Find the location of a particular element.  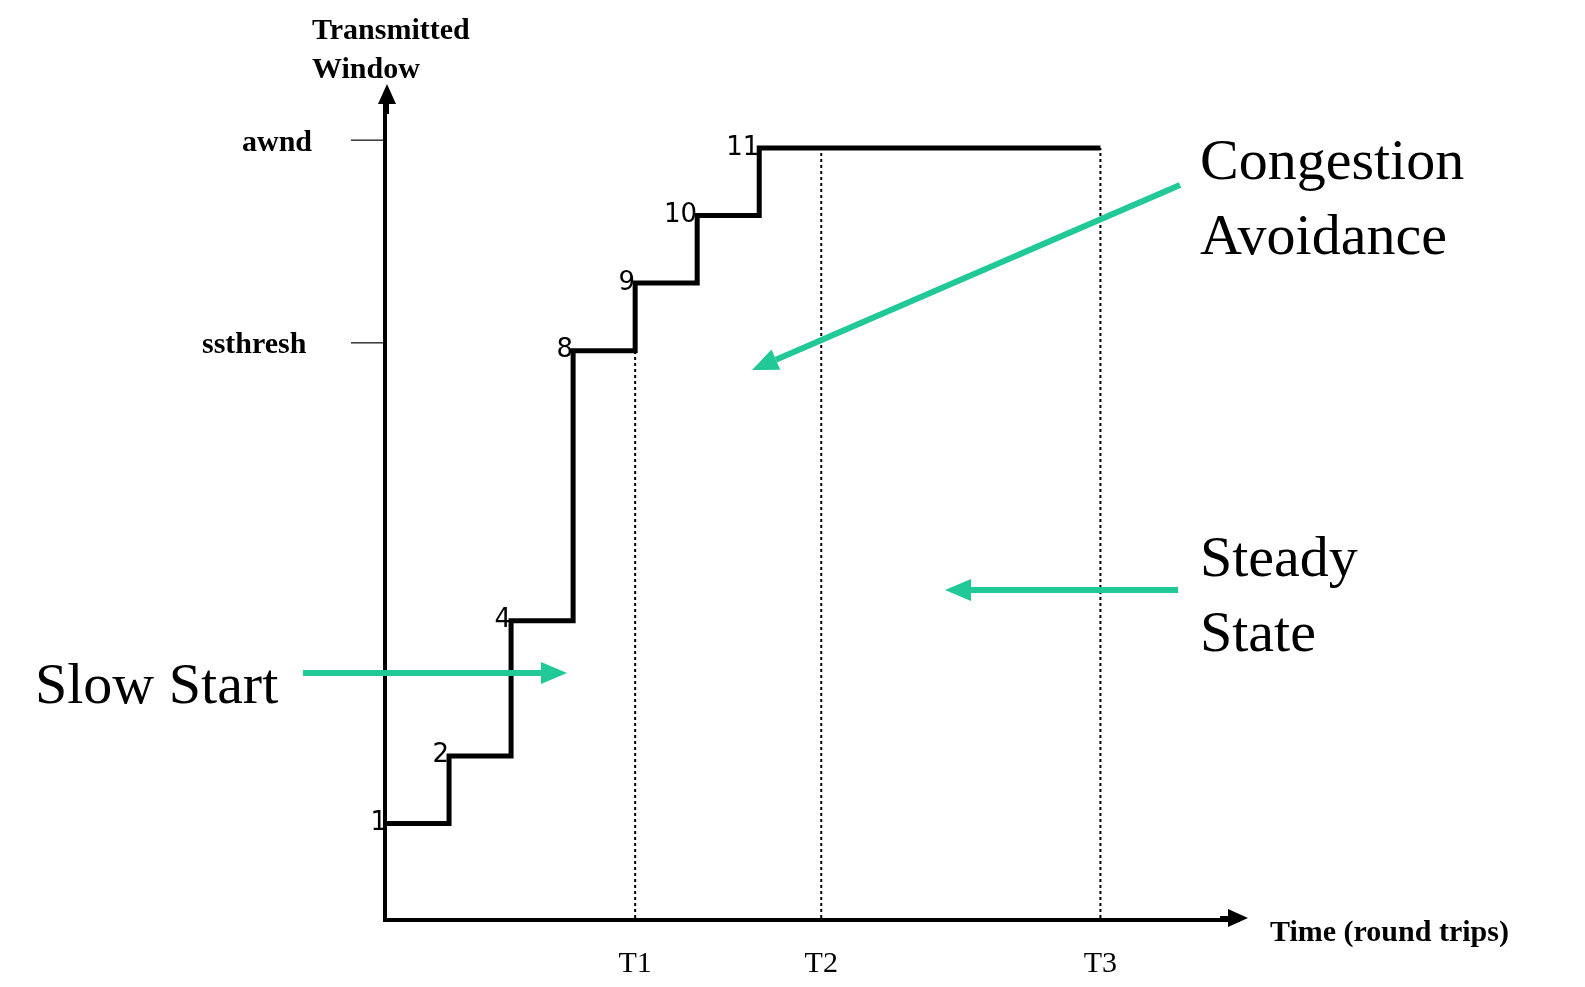

text: Congestion Avoidance is located at coordinates (1332, 197).